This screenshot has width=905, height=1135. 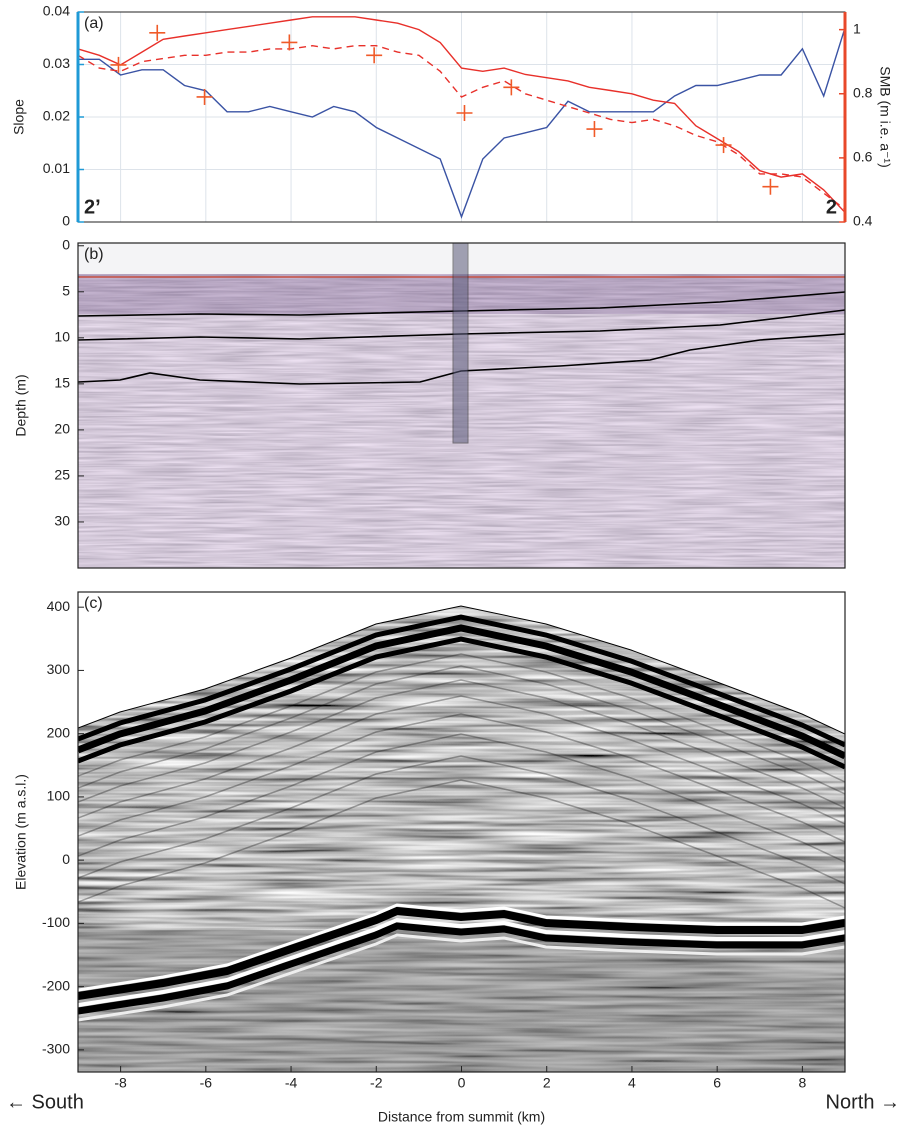 I want to click on y-tick-label: 25, so click(x=62, y=475).